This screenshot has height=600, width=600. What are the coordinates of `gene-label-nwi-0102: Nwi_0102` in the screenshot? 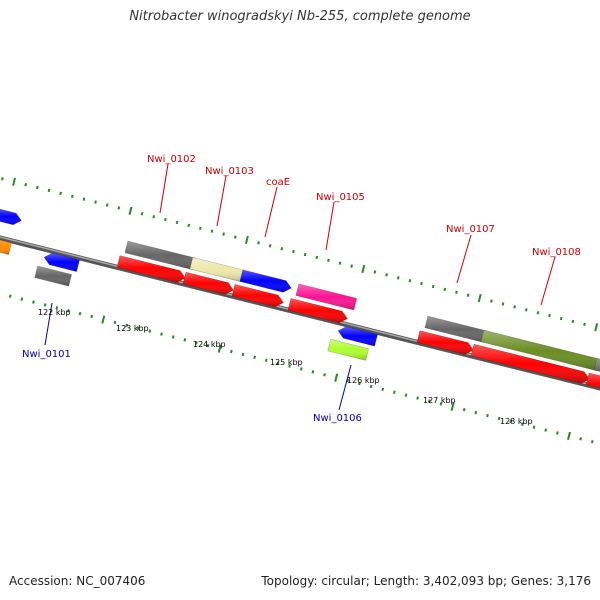 It's located at (171, 159).